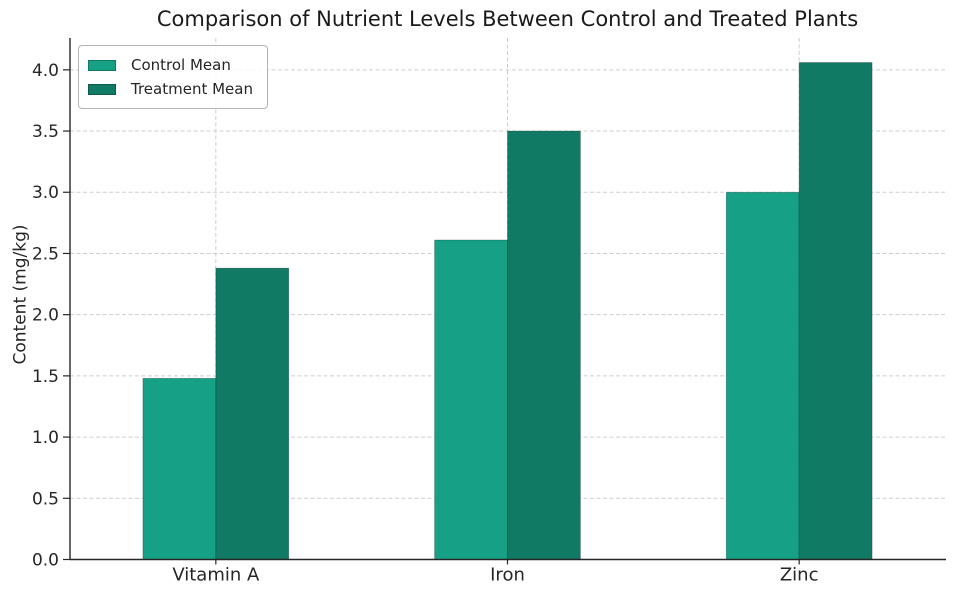  What do you see at coordinates (45, 254) in the screenshot?
I see `y-tick-label: 2.5` at bounding box center [45, 254].